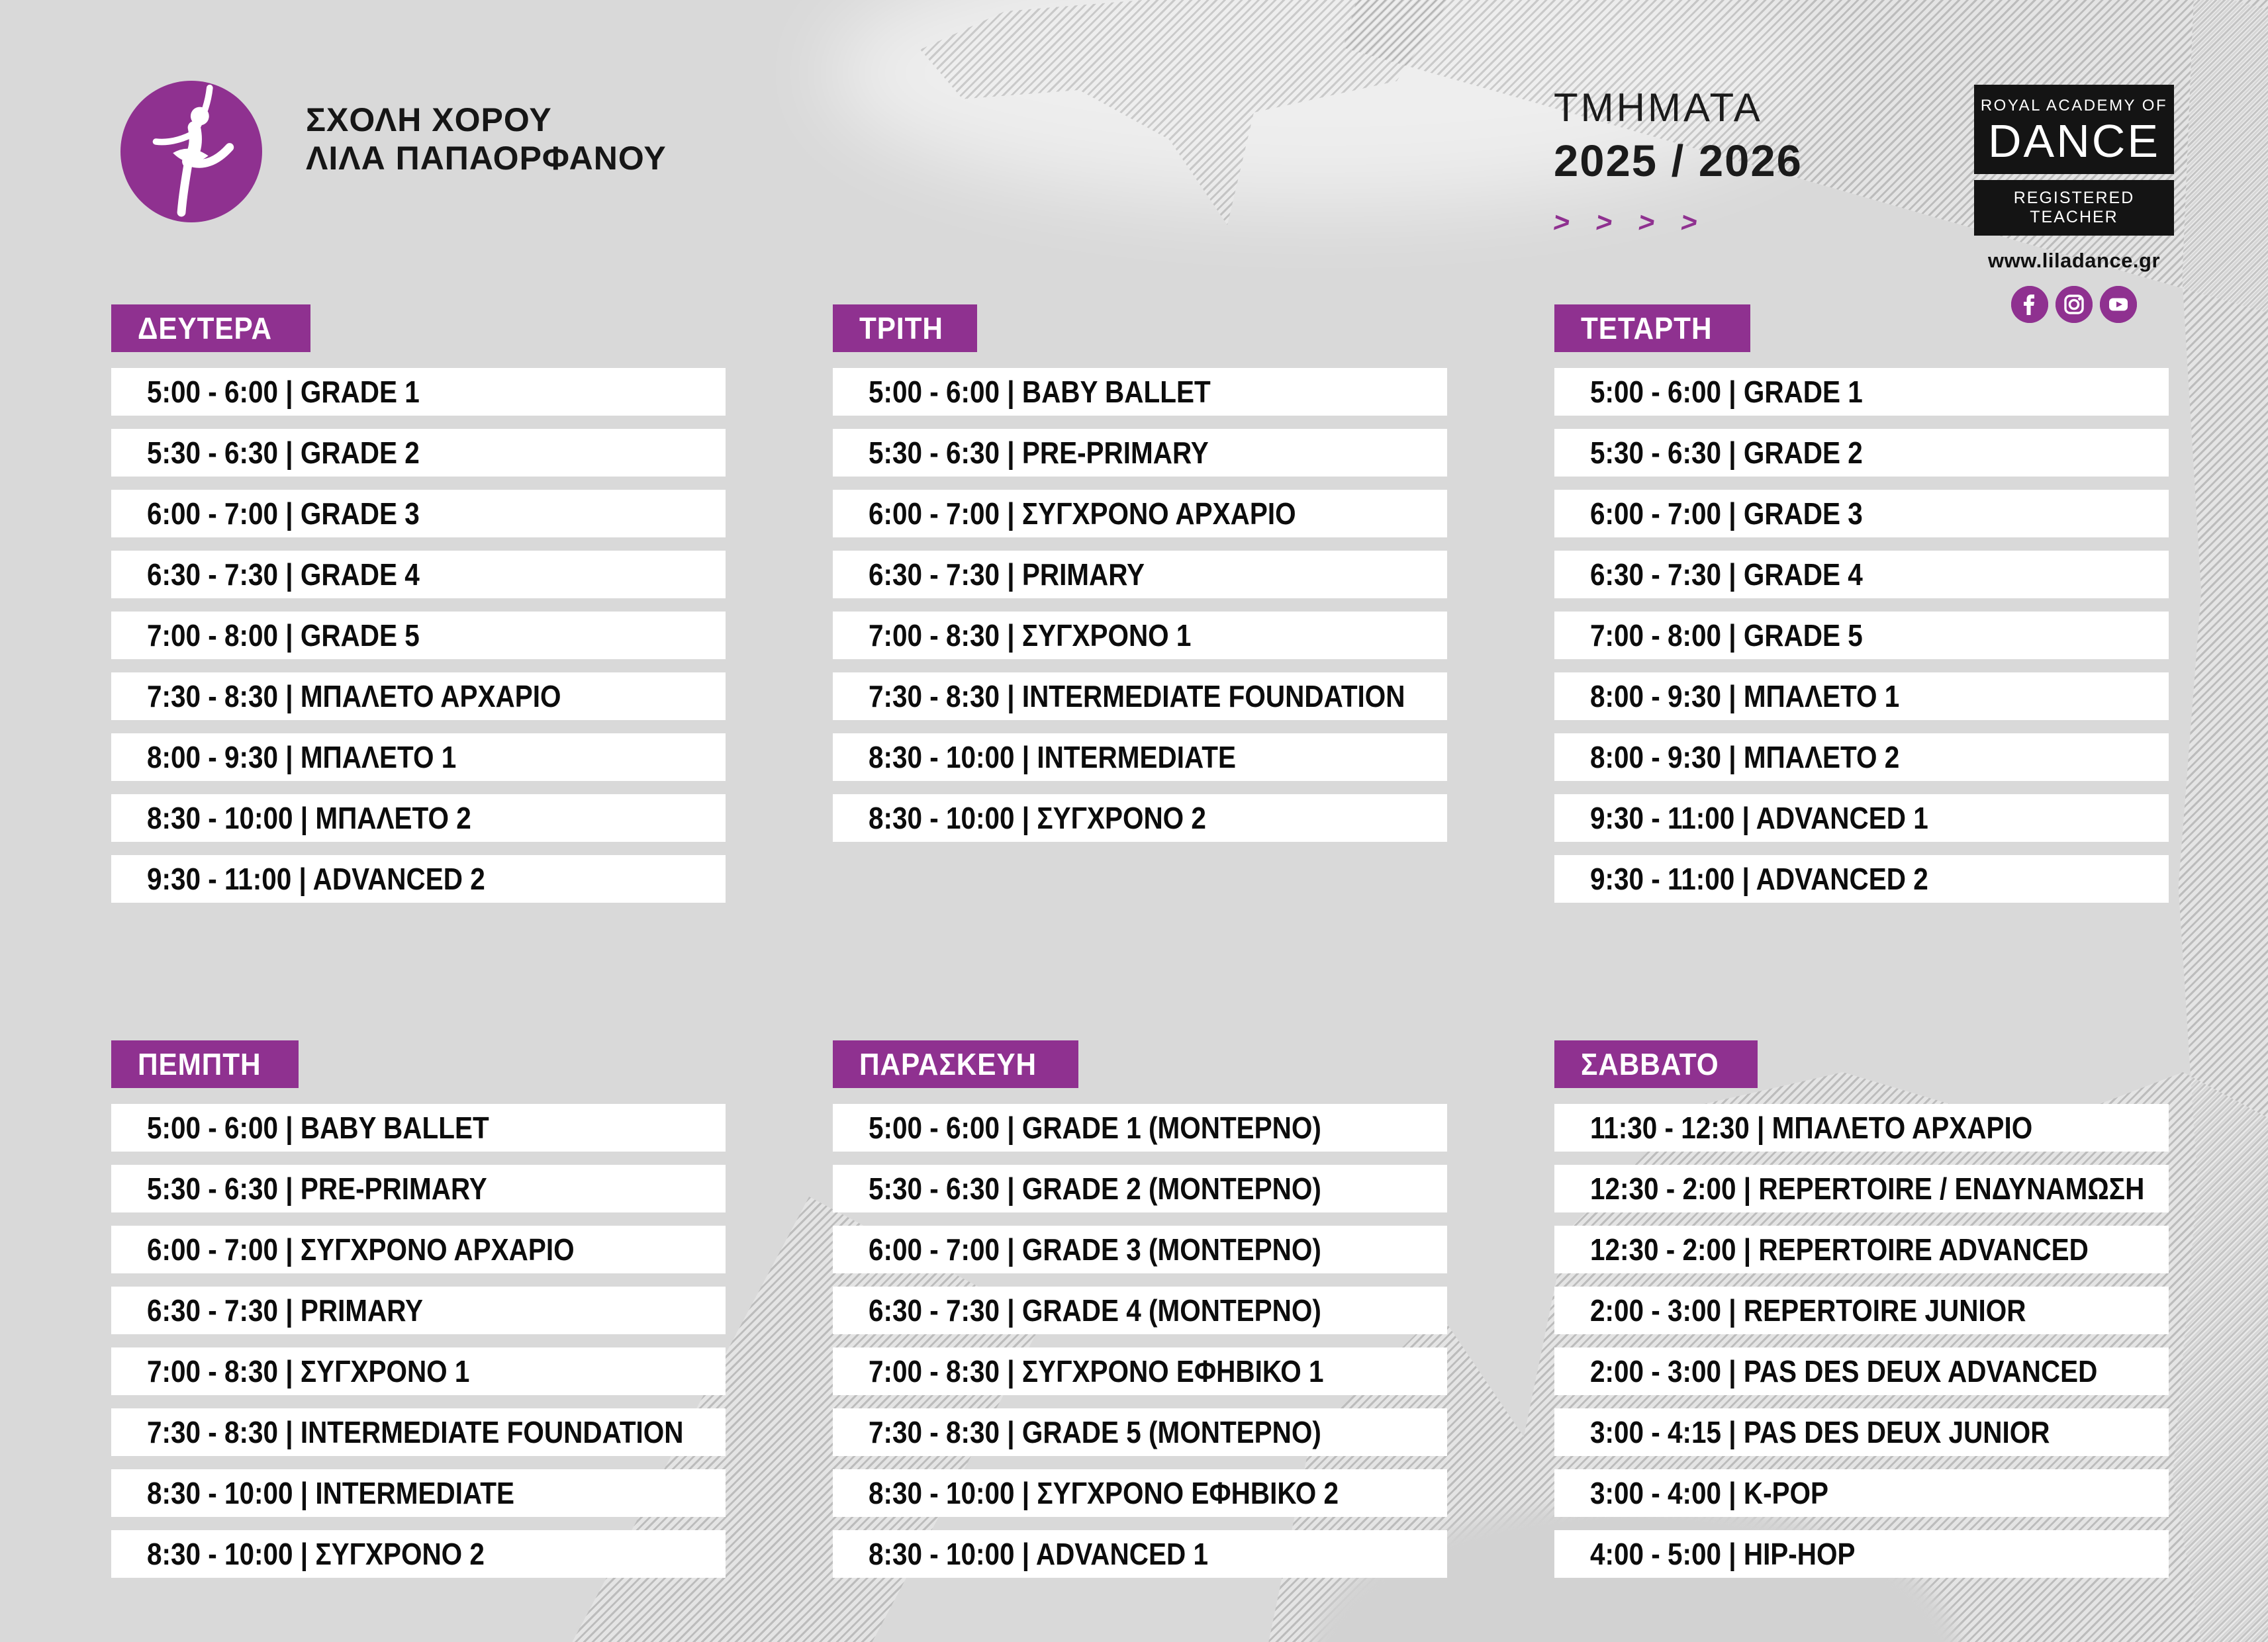 Image resolution: width=2268 pixels, height=1642 pixels. What do you see at coordinates (1095, 1188) in the screenshot?
I see `class-row-label: 5:30 - 6:30 | GRADE 2 (ΜΟΝΤΕΡΝΟ)` at bounding box center [1095, 1188].